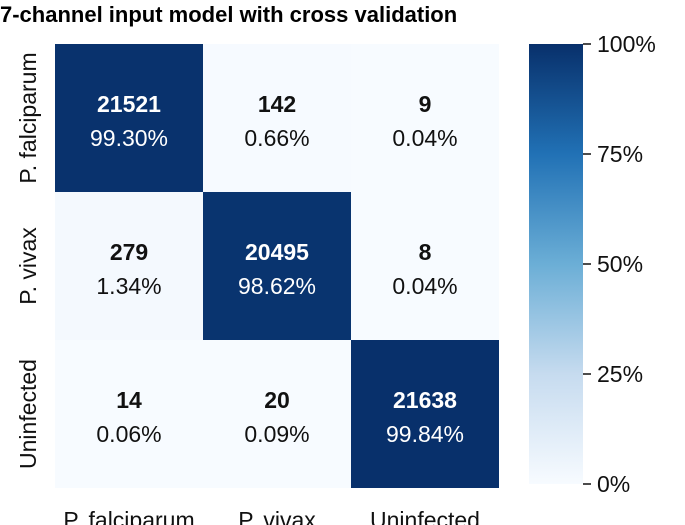 The image size is (685, 525). I want to click on column-label: P. vivax, so click(277, 516).